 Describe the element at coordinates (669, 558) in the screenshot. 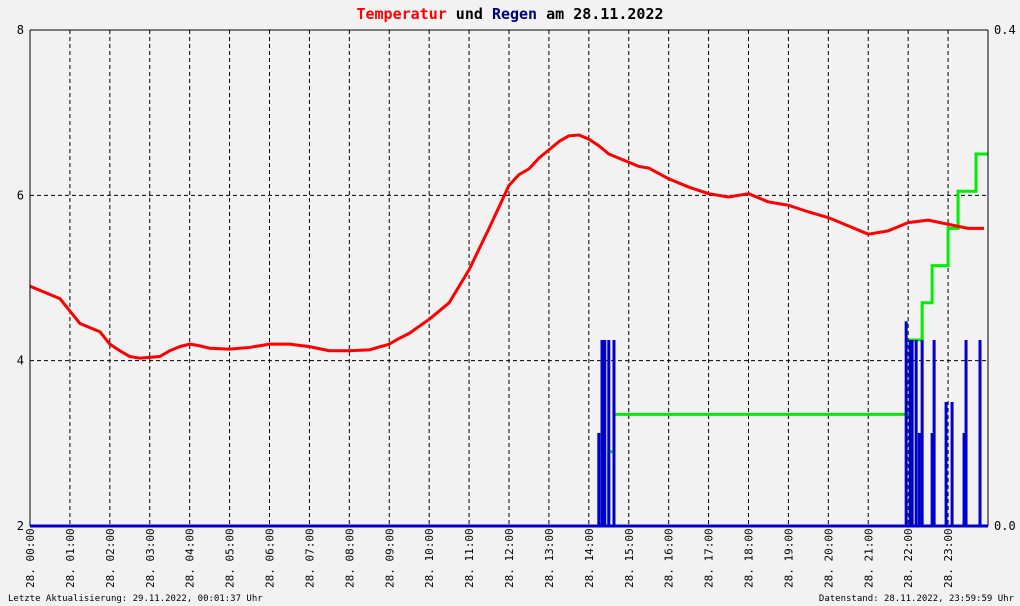

I see `x-tick-label: 28. 16:00` at that location.